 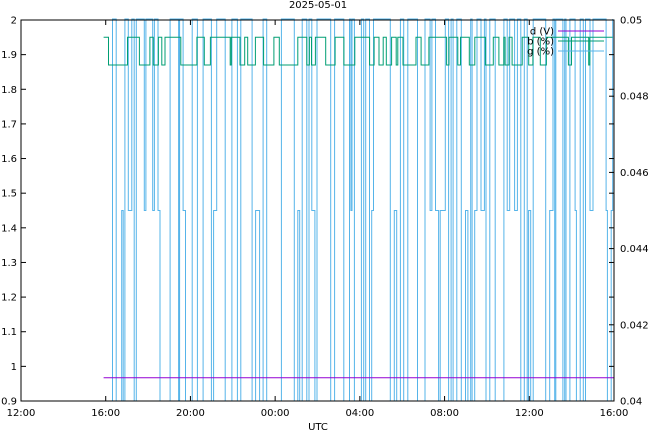 I want to click on legend-label: b (%), so click(x=540, y=42).